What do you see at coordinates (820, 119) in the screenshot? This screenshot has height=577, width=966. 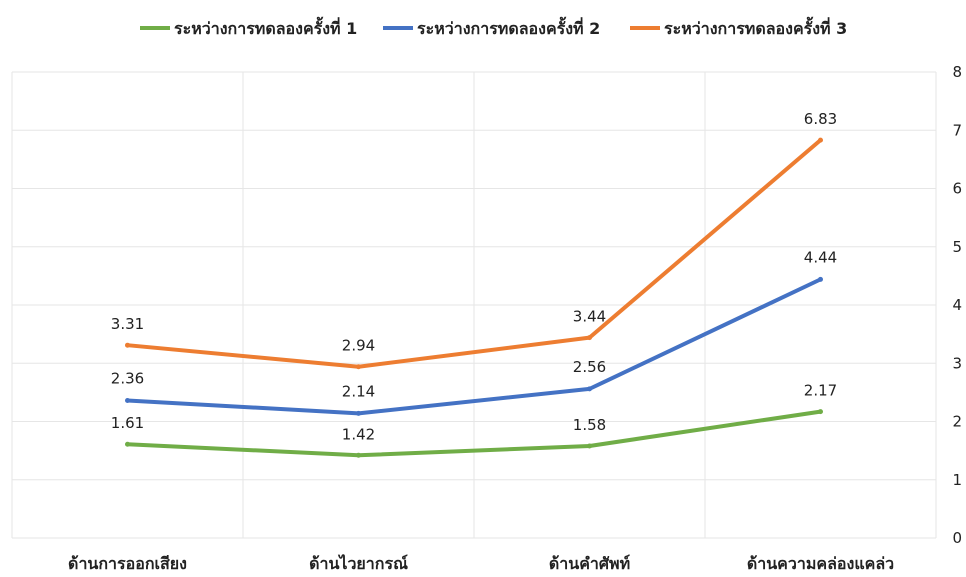 I see `data-label: 6.83` at bounding box center [820, 119].